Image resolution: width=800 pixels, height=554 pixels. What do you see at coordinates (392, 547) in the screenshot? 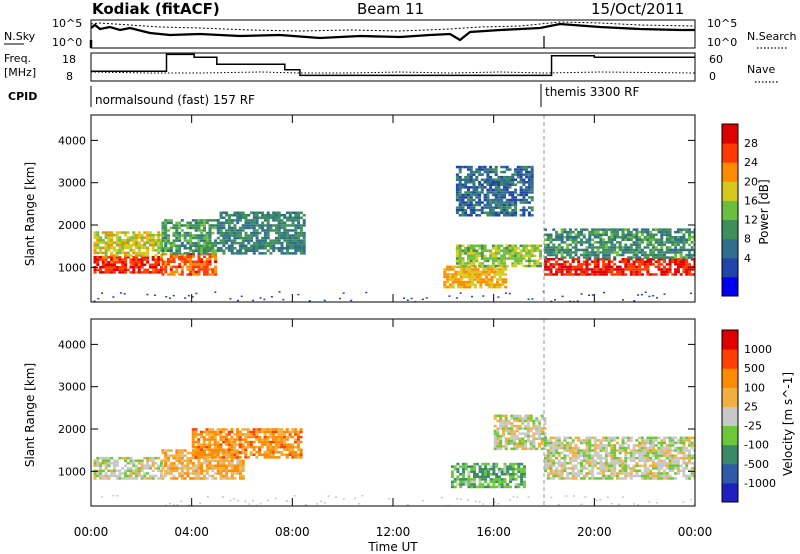
I see `x-axis-label: Time UT` at bounding box center [392, 547].